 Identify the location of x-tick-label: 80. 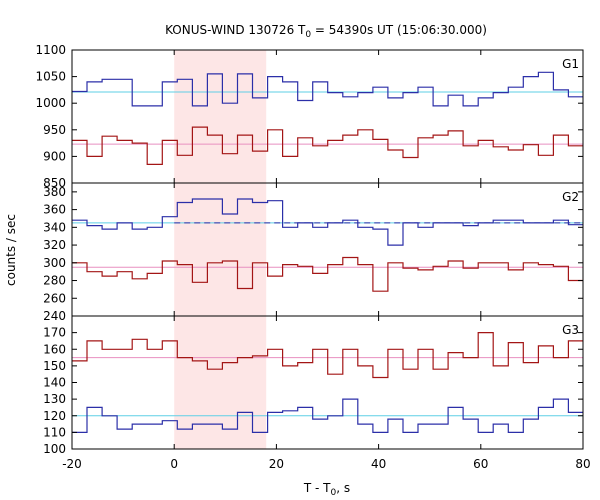
(582, 464).